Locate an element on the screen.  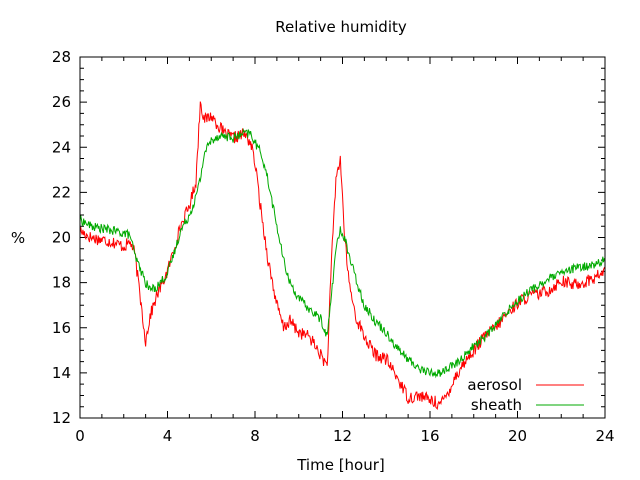
legend: aerosol sheath is located at coordinates (525, 395).